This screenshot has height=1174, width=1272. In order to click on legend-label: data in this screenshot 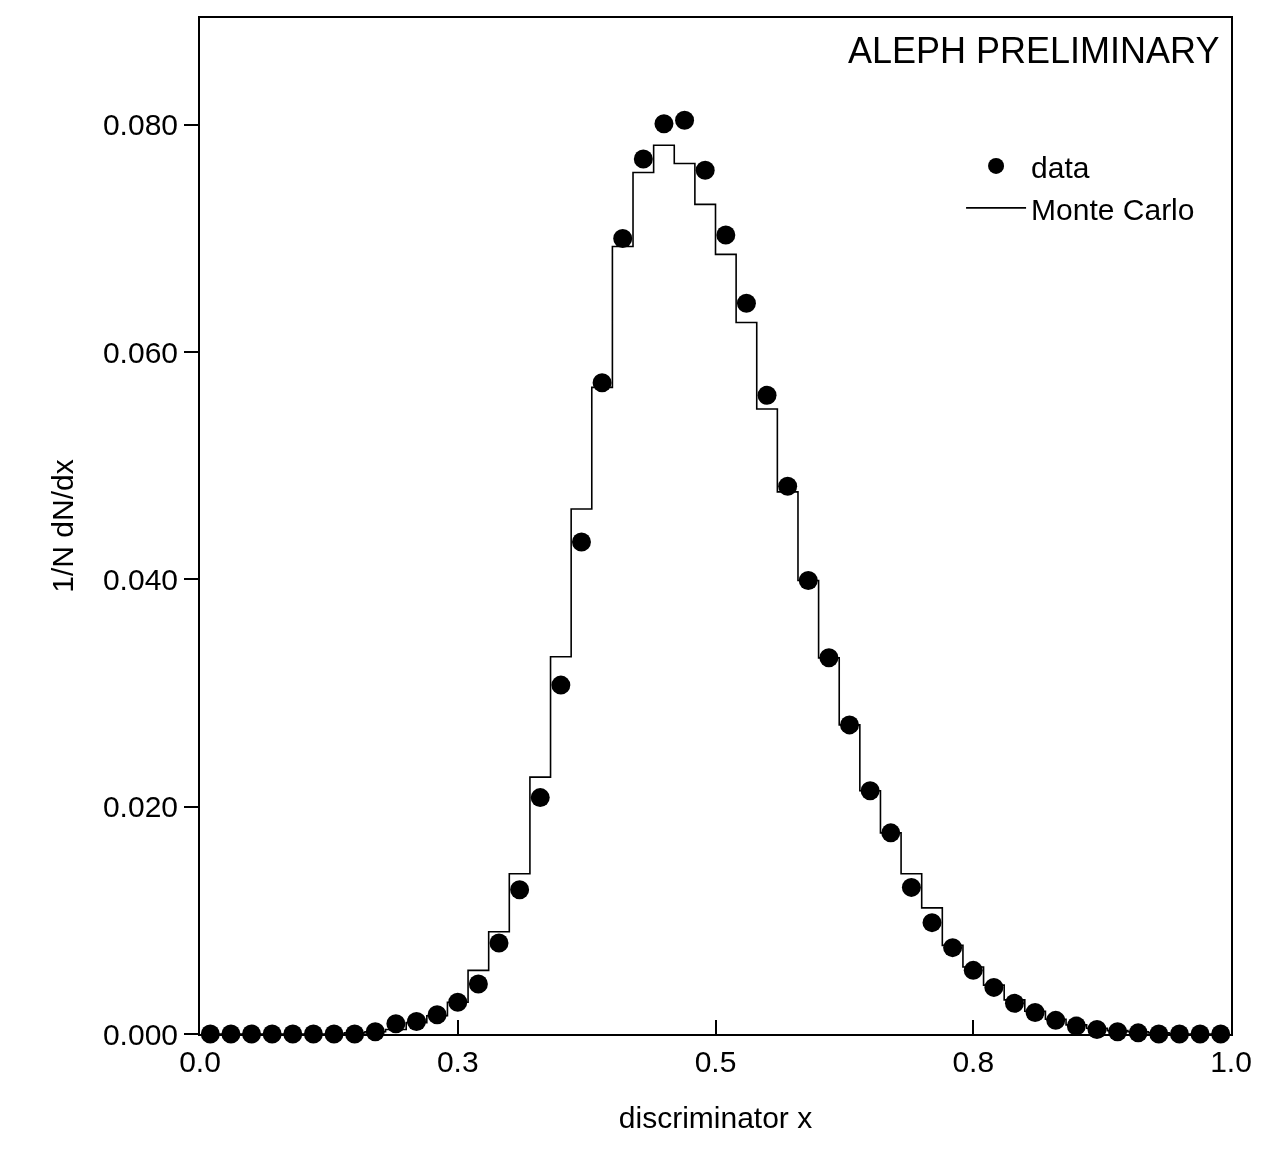, I will do `click(1060, 167)`.